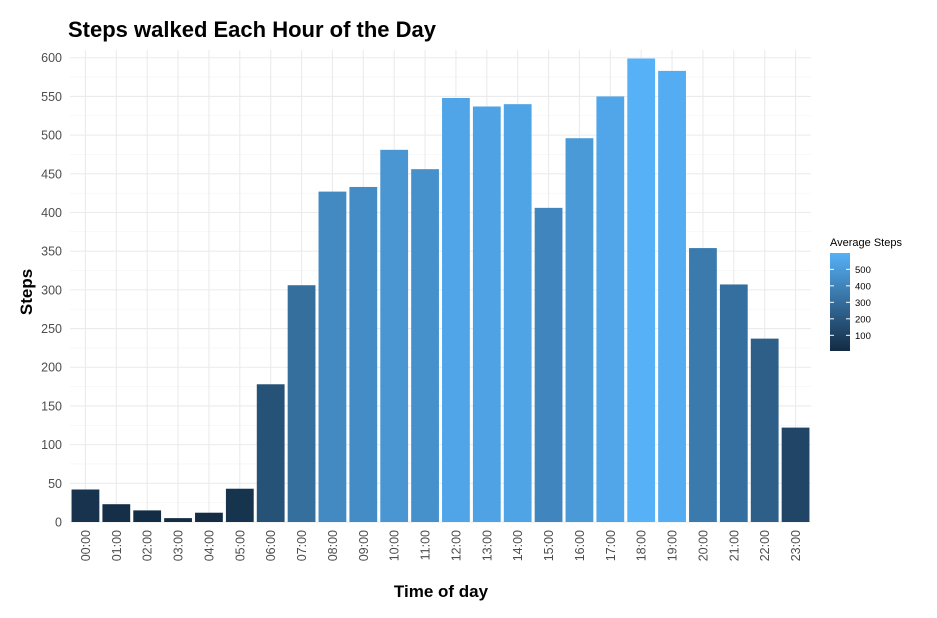 The height and width of the screenshot is (618, 937). What do you see at coordinates (863, 286) in the screenshot?
I see `legend-tick-label: 400` at bounding box center [863, 286].